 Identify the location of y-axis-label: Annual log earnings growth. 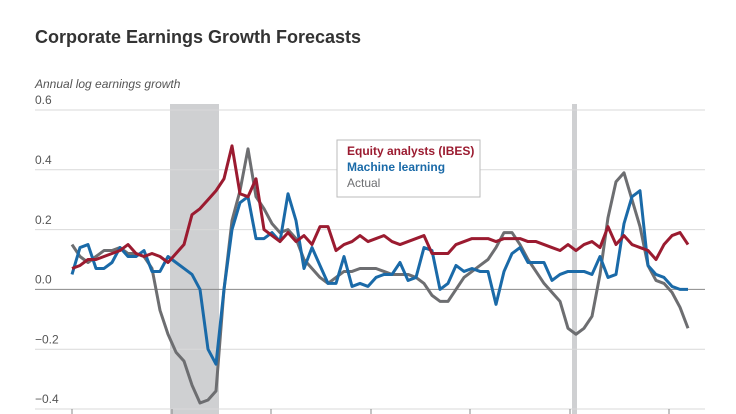
(107, 84).